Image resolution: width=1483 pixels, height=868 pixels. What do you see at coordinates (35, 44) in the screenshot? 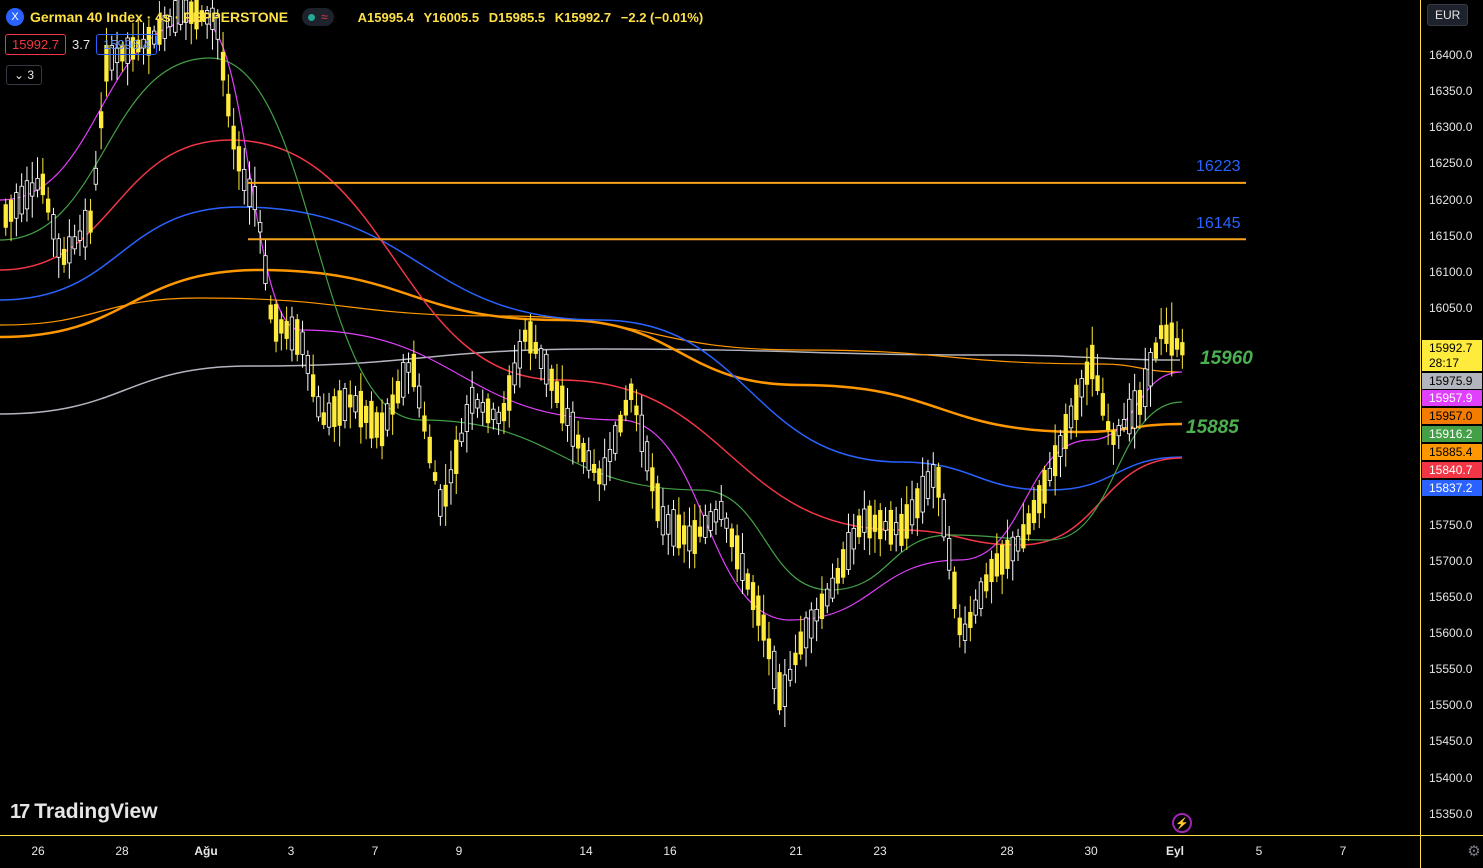
I see `sell-button: 15992.7` at bounding box center [35, 44].